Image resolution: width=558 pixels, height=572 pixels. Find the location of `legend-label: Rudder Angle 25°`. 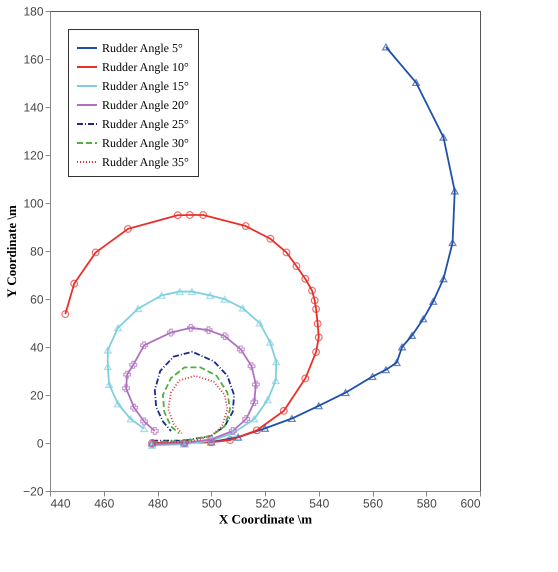

legend-label: Rudder Angle 25° is located at coordinates (145, 124).